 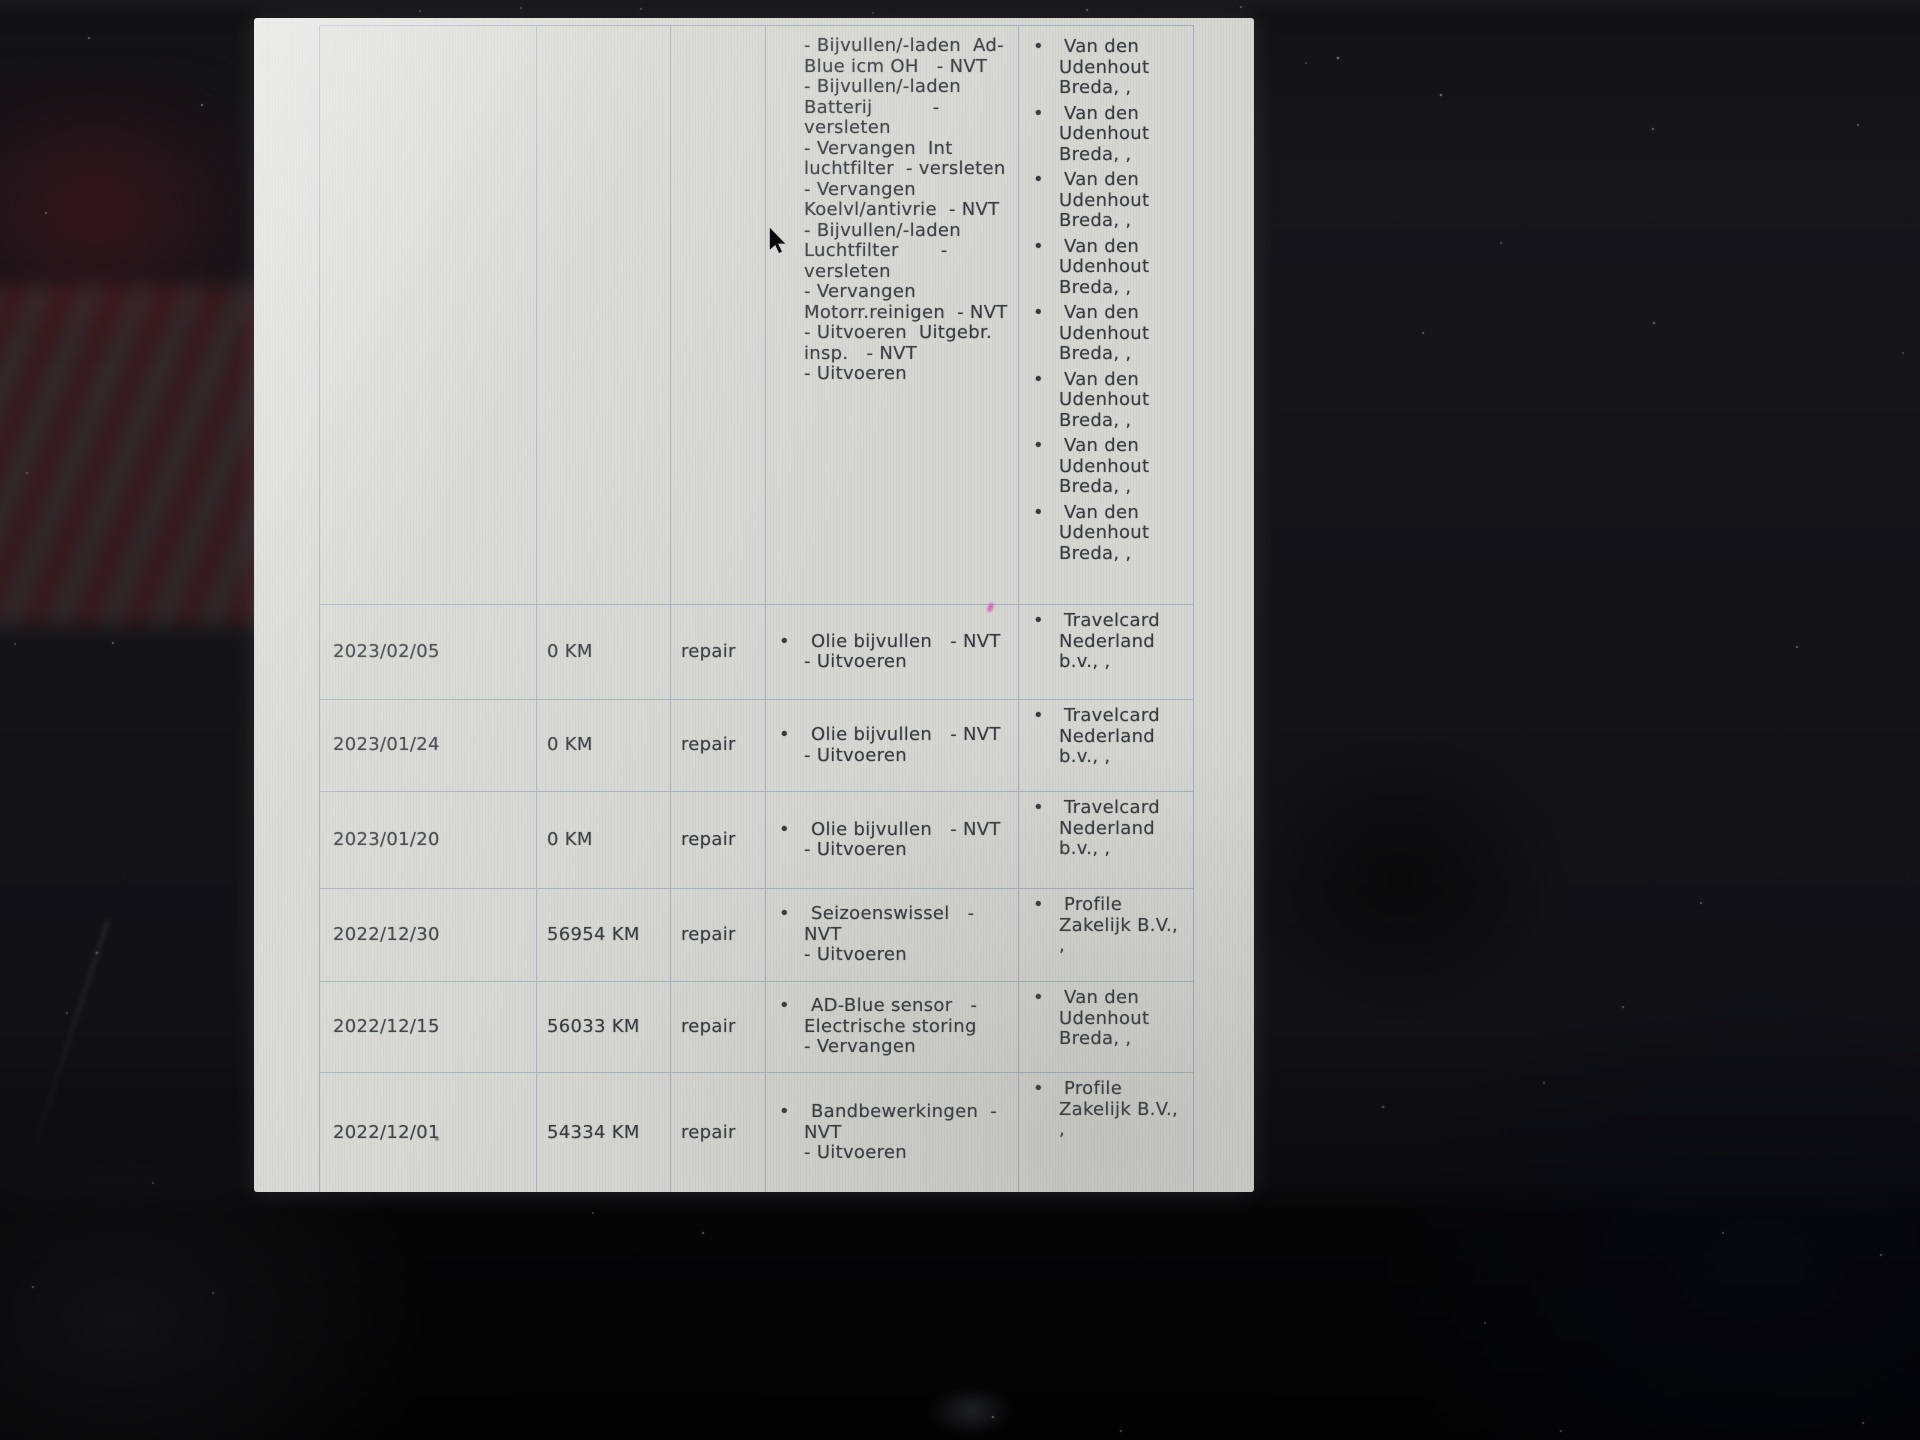 I want to click on description-text: - Uitvoeren Uitgebr., so click(x=898, y=332).